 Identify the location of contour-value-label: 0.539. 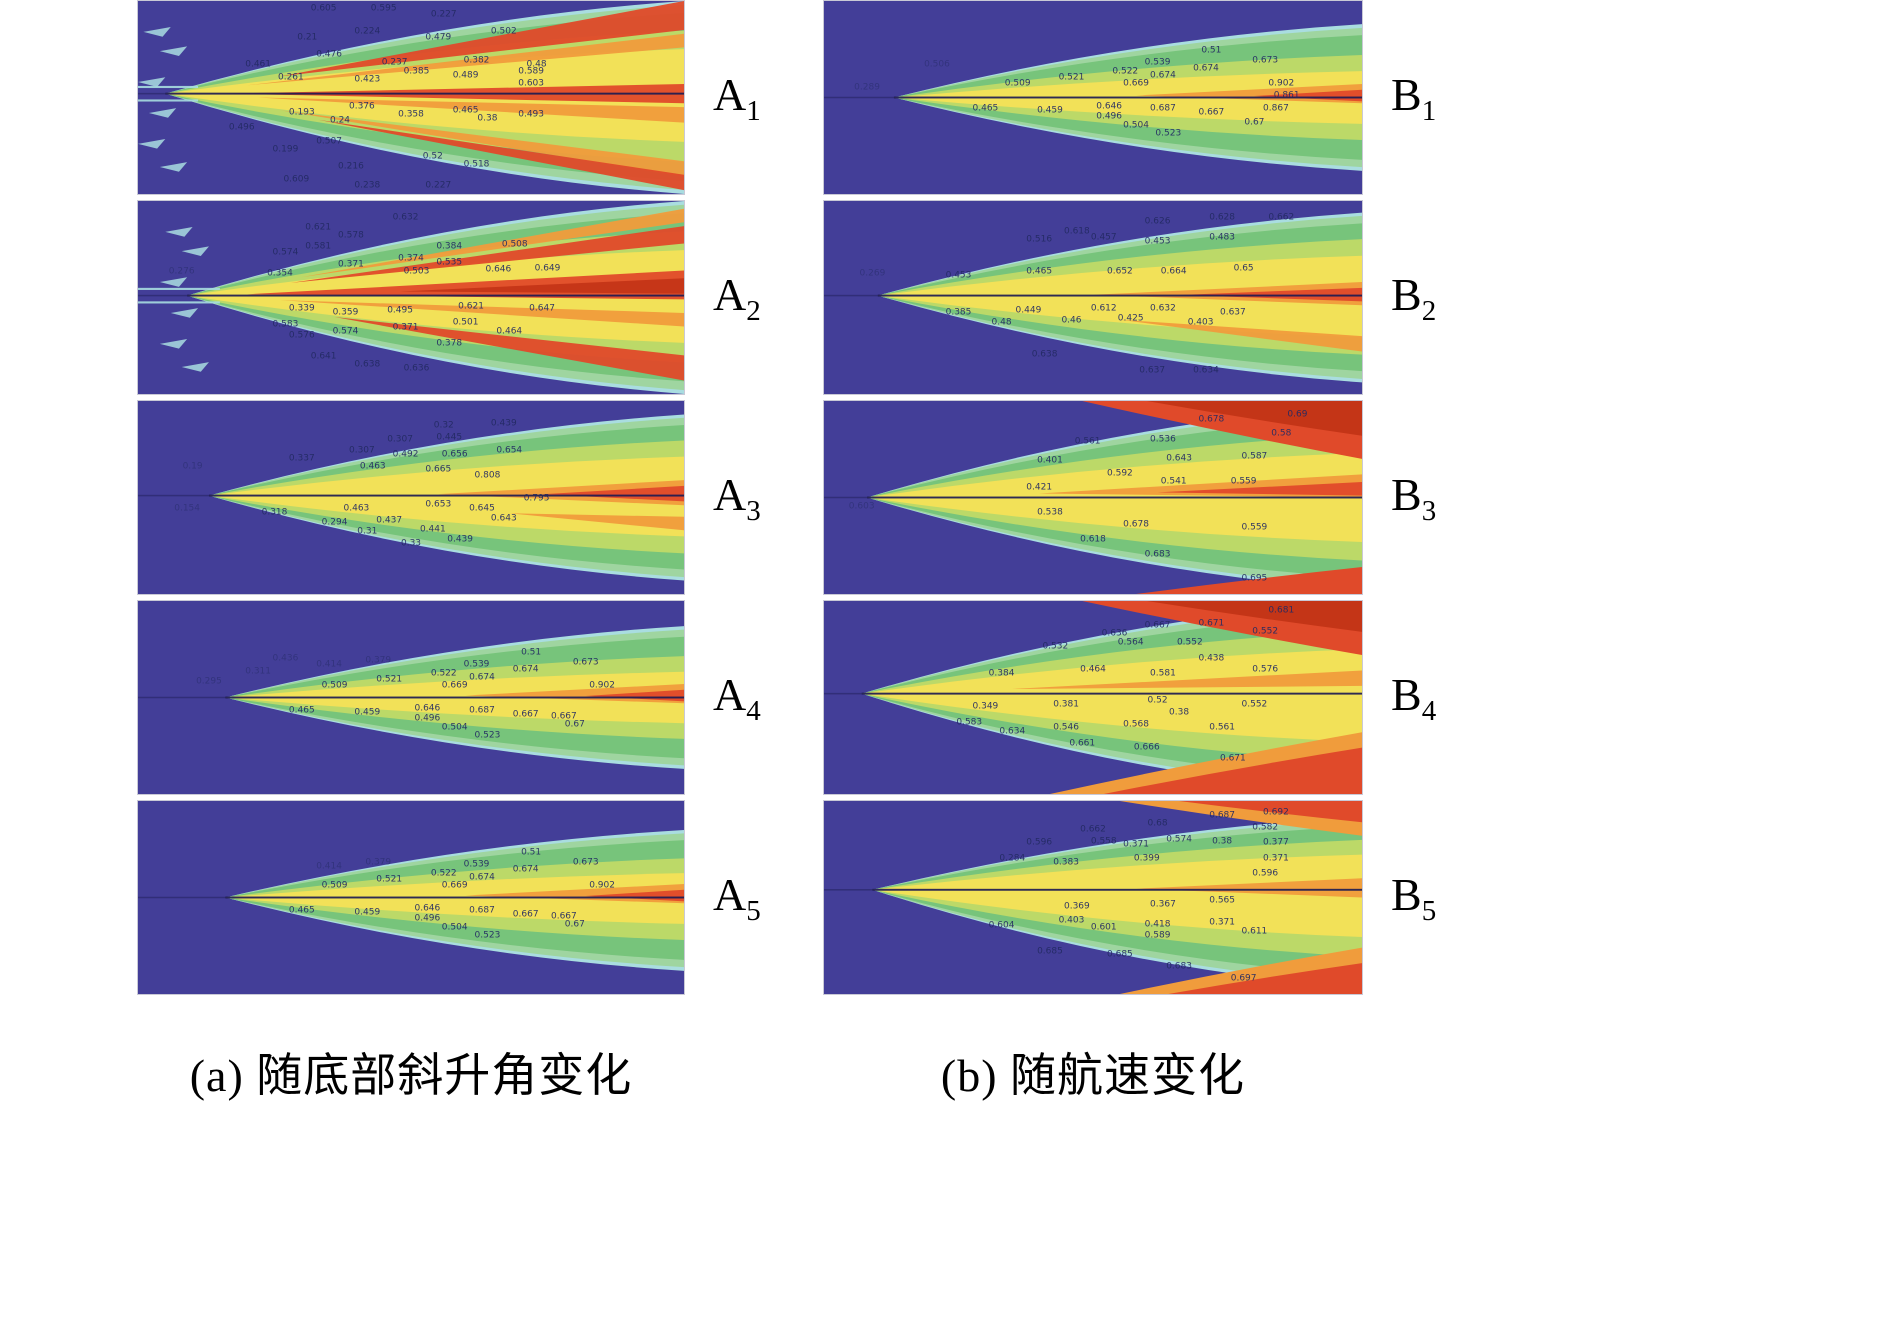
(476, 864).